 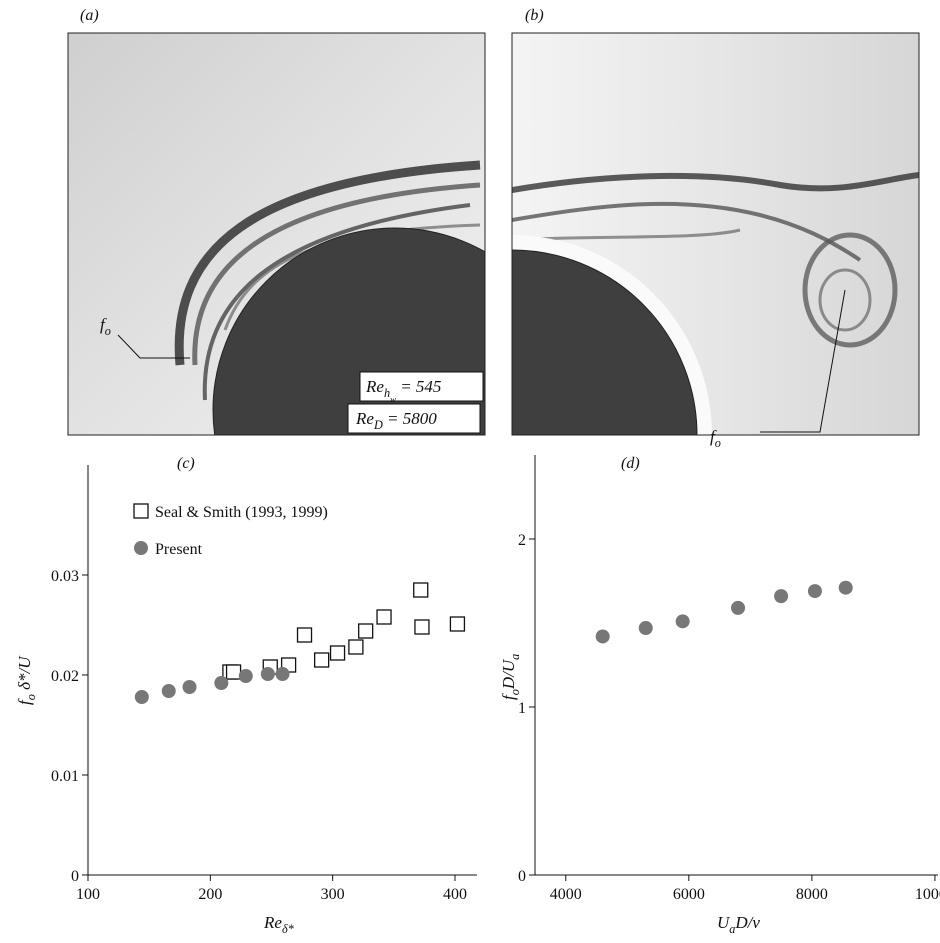 I want to click on label-part: δ*/U, so click(x=24, y=674).